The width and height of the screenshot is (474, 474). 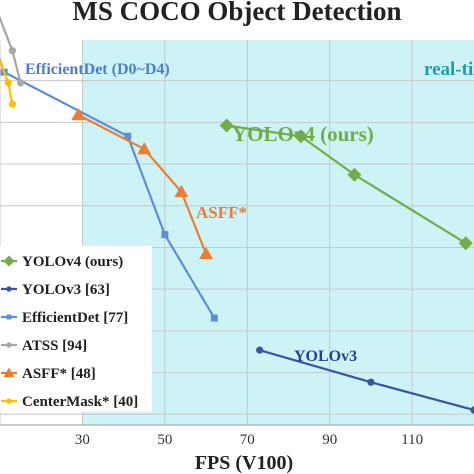 I want to click on annotation-efficientdet: EfficientDet (D0~D4), so click(x=97, y=69).